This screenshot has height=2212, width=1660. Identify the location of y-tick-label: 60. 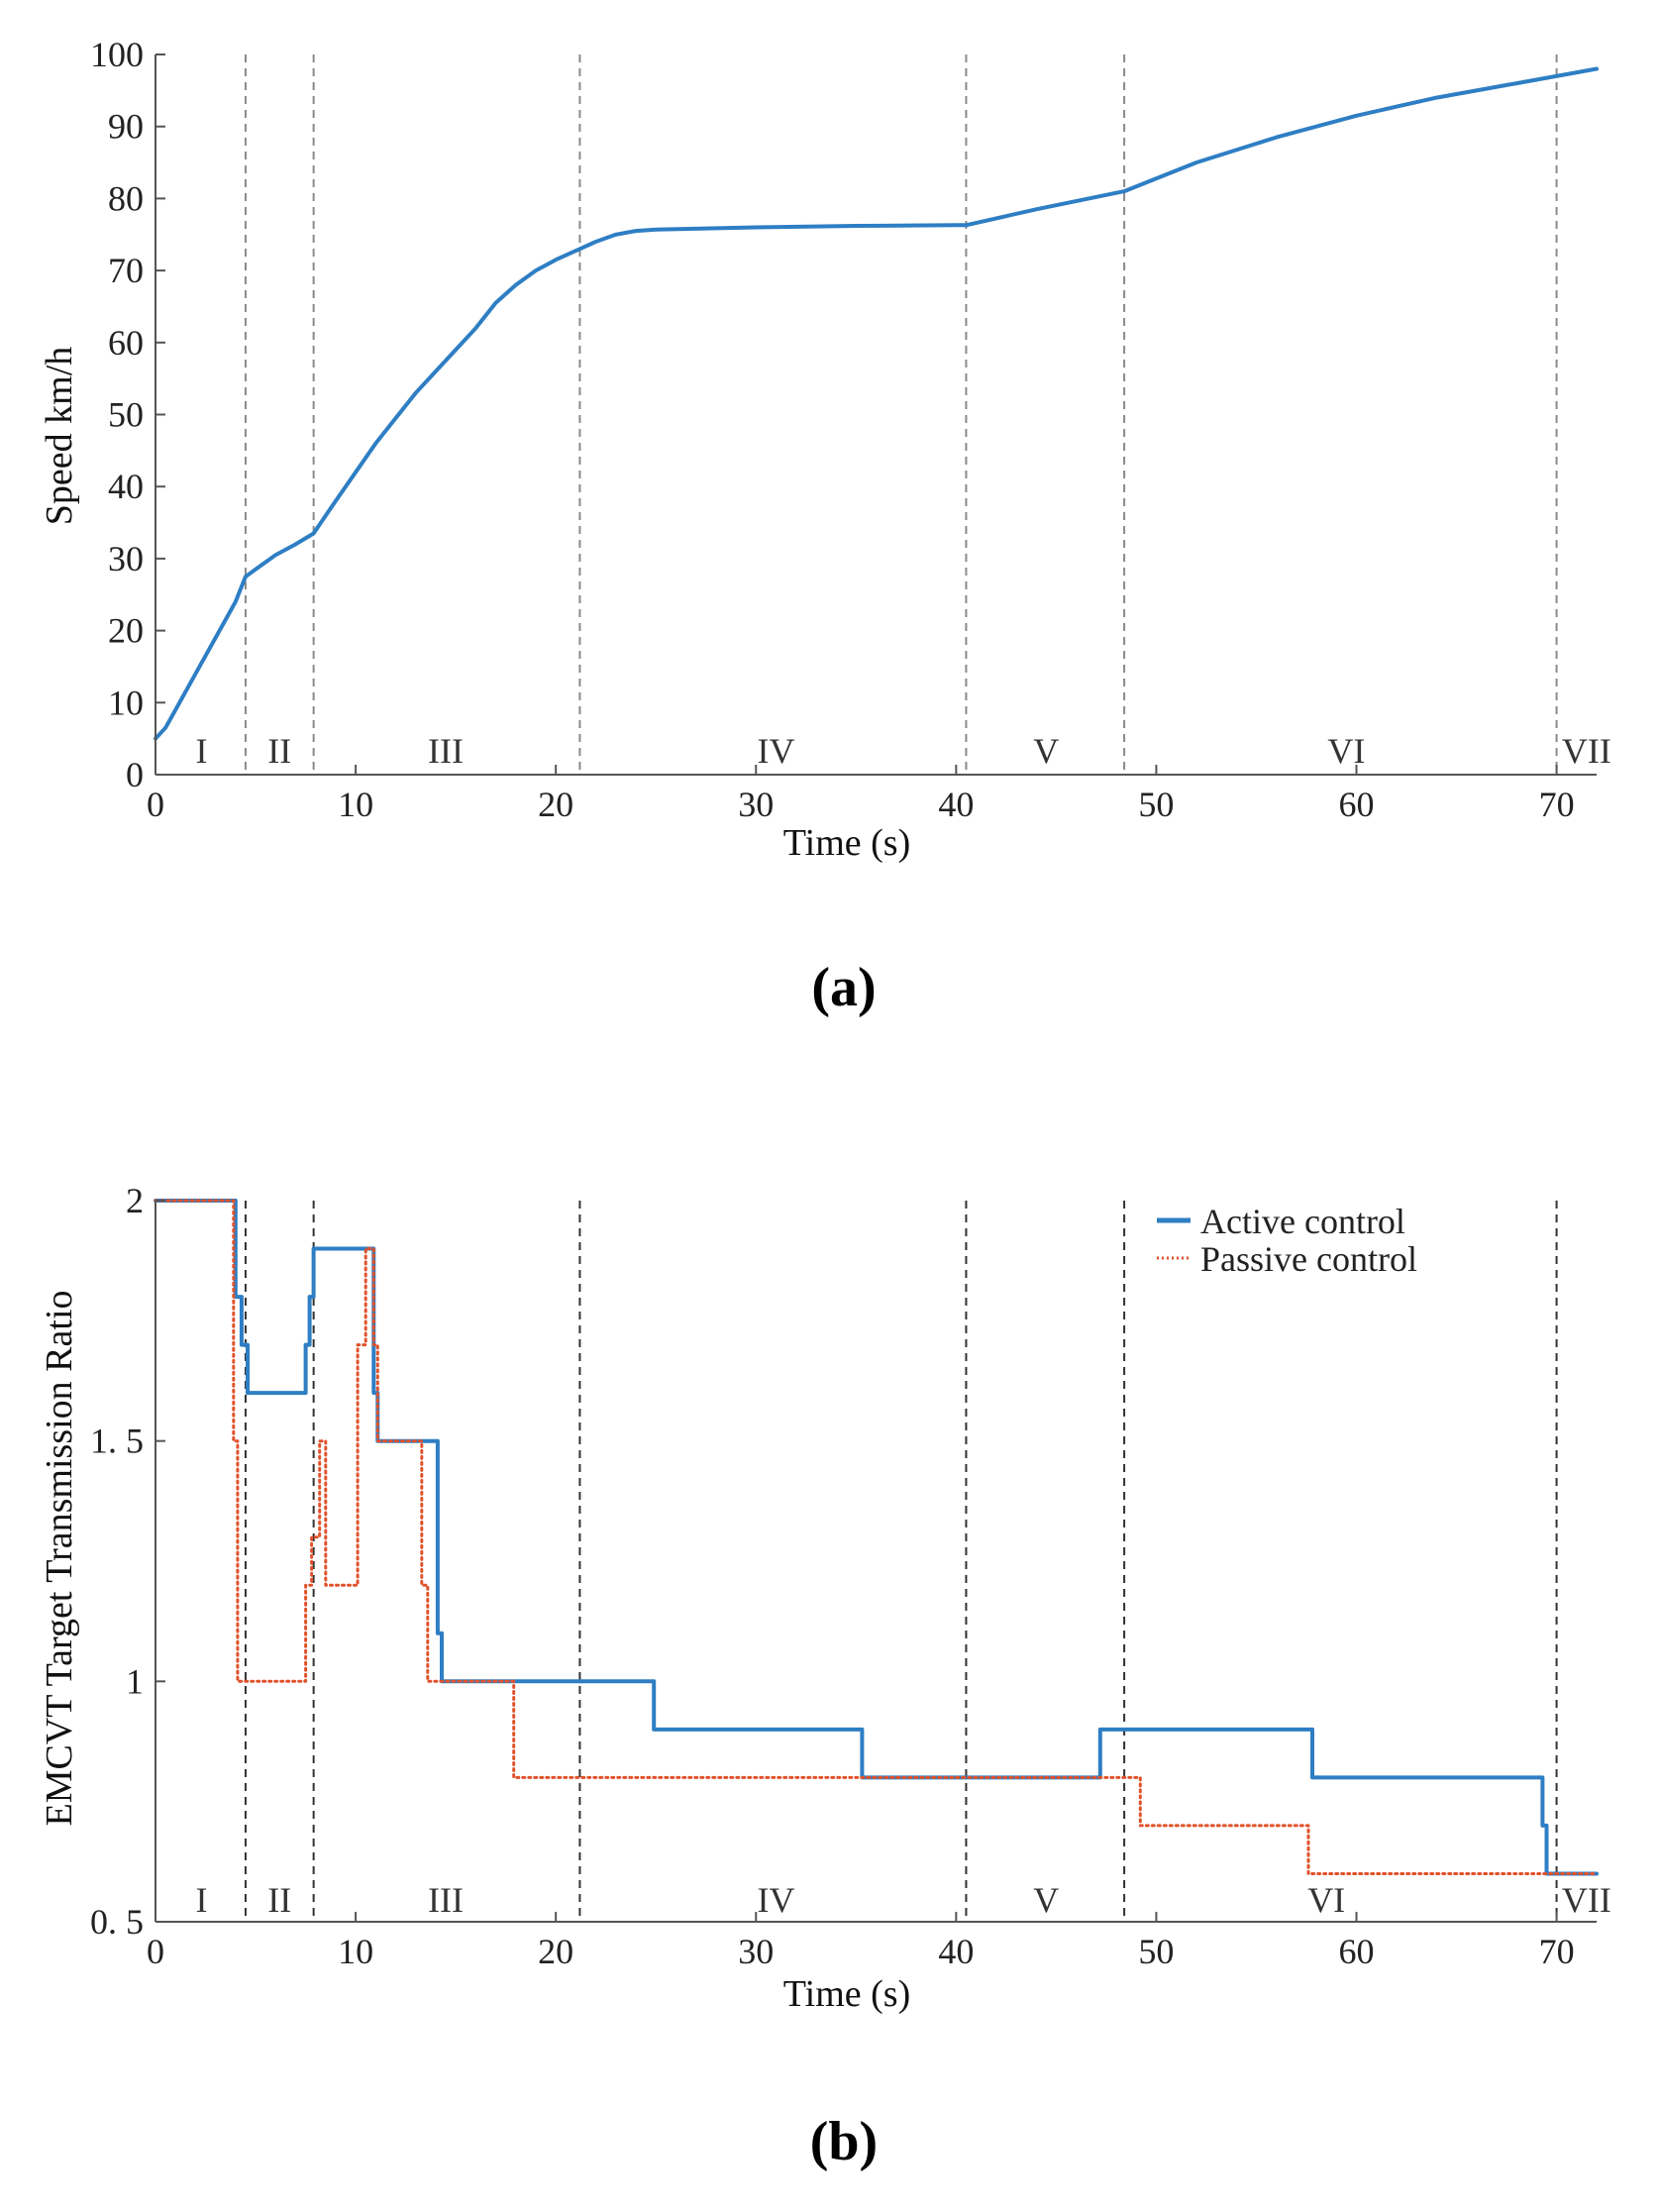
(126, 343).